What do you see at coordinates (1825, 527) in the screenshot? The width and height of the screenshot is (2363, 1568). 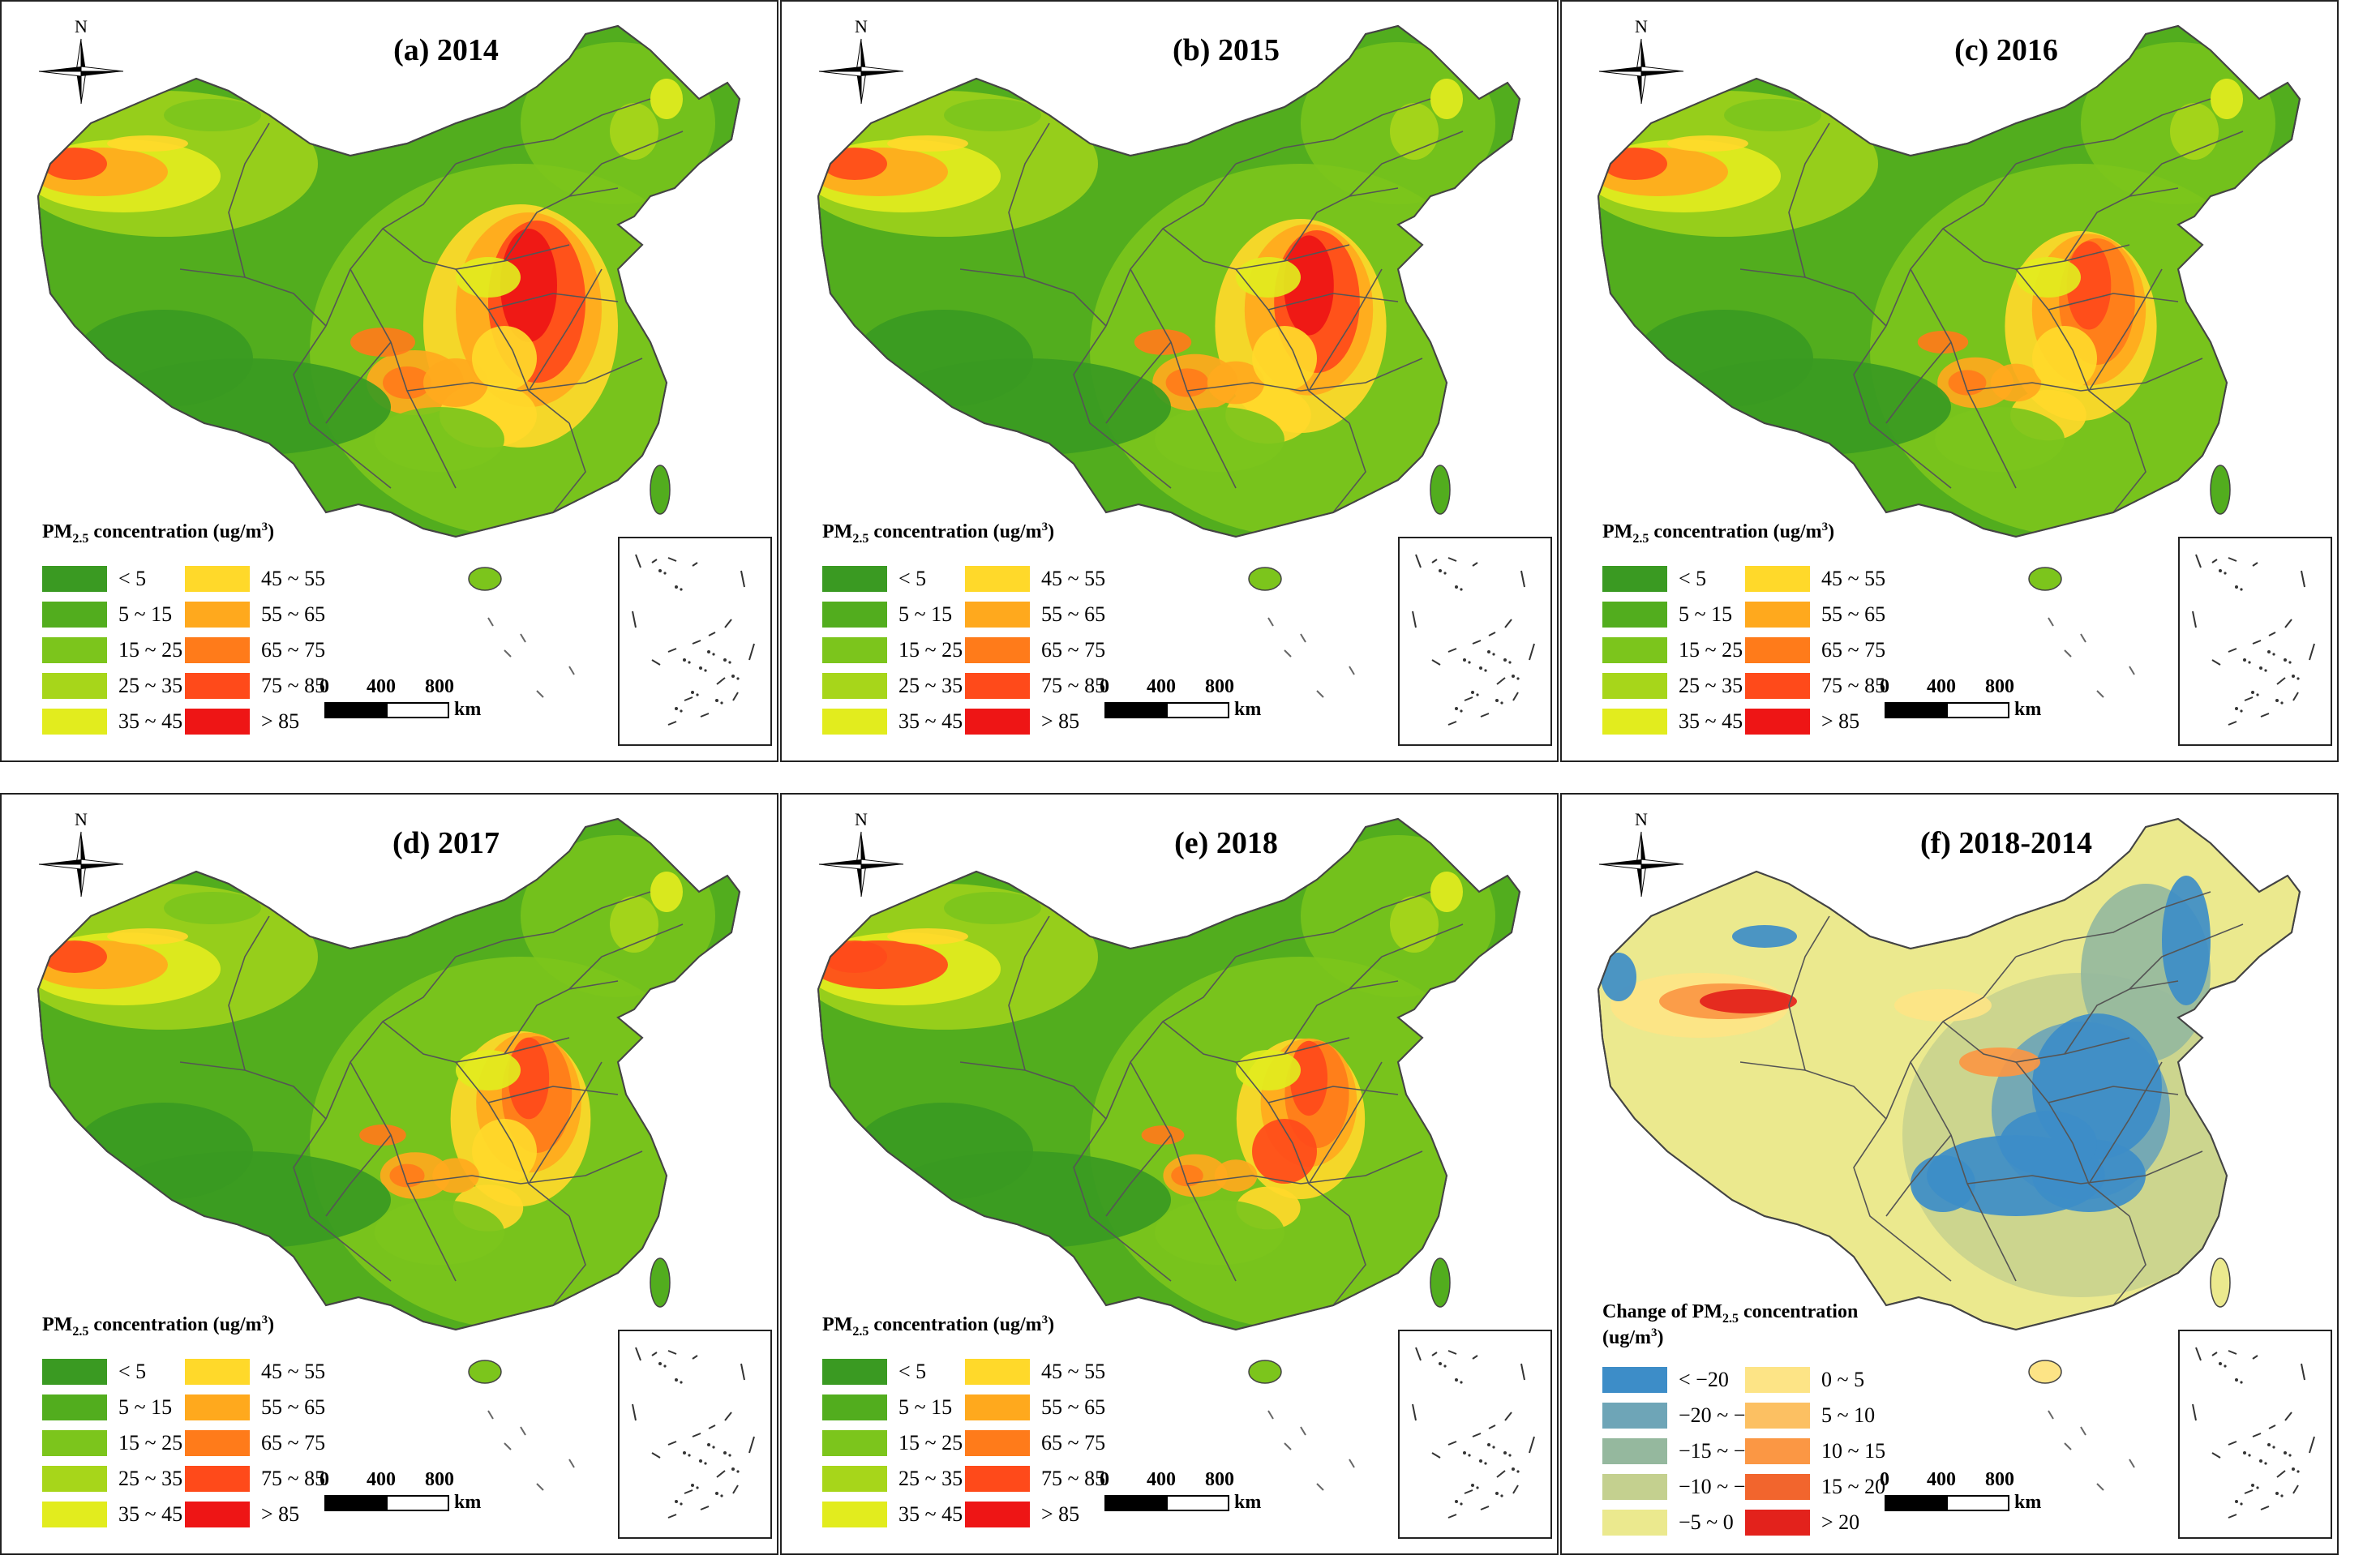 I see `legend-title-superscript: 3` at bounding box center [1825, 527].